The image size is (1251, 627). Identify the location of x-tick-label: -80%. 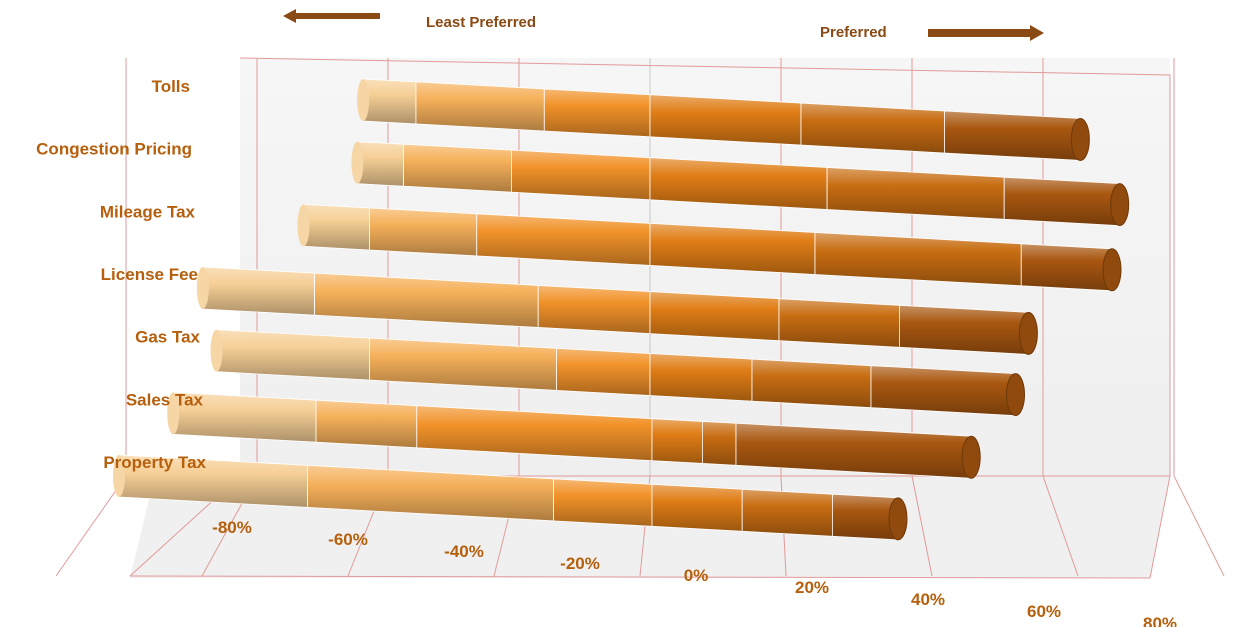
(232, 527).